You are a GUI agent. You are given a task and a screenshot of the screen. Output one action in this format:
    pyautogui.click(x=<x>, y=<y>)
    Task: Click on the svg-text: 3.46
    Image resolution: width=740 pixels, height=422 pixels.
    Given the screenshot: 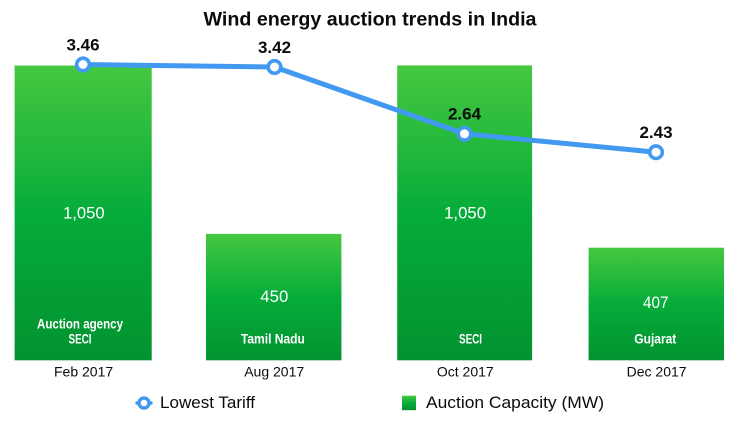 What is the action you would take?
    pyautogui.click(x=82, y=44)
    